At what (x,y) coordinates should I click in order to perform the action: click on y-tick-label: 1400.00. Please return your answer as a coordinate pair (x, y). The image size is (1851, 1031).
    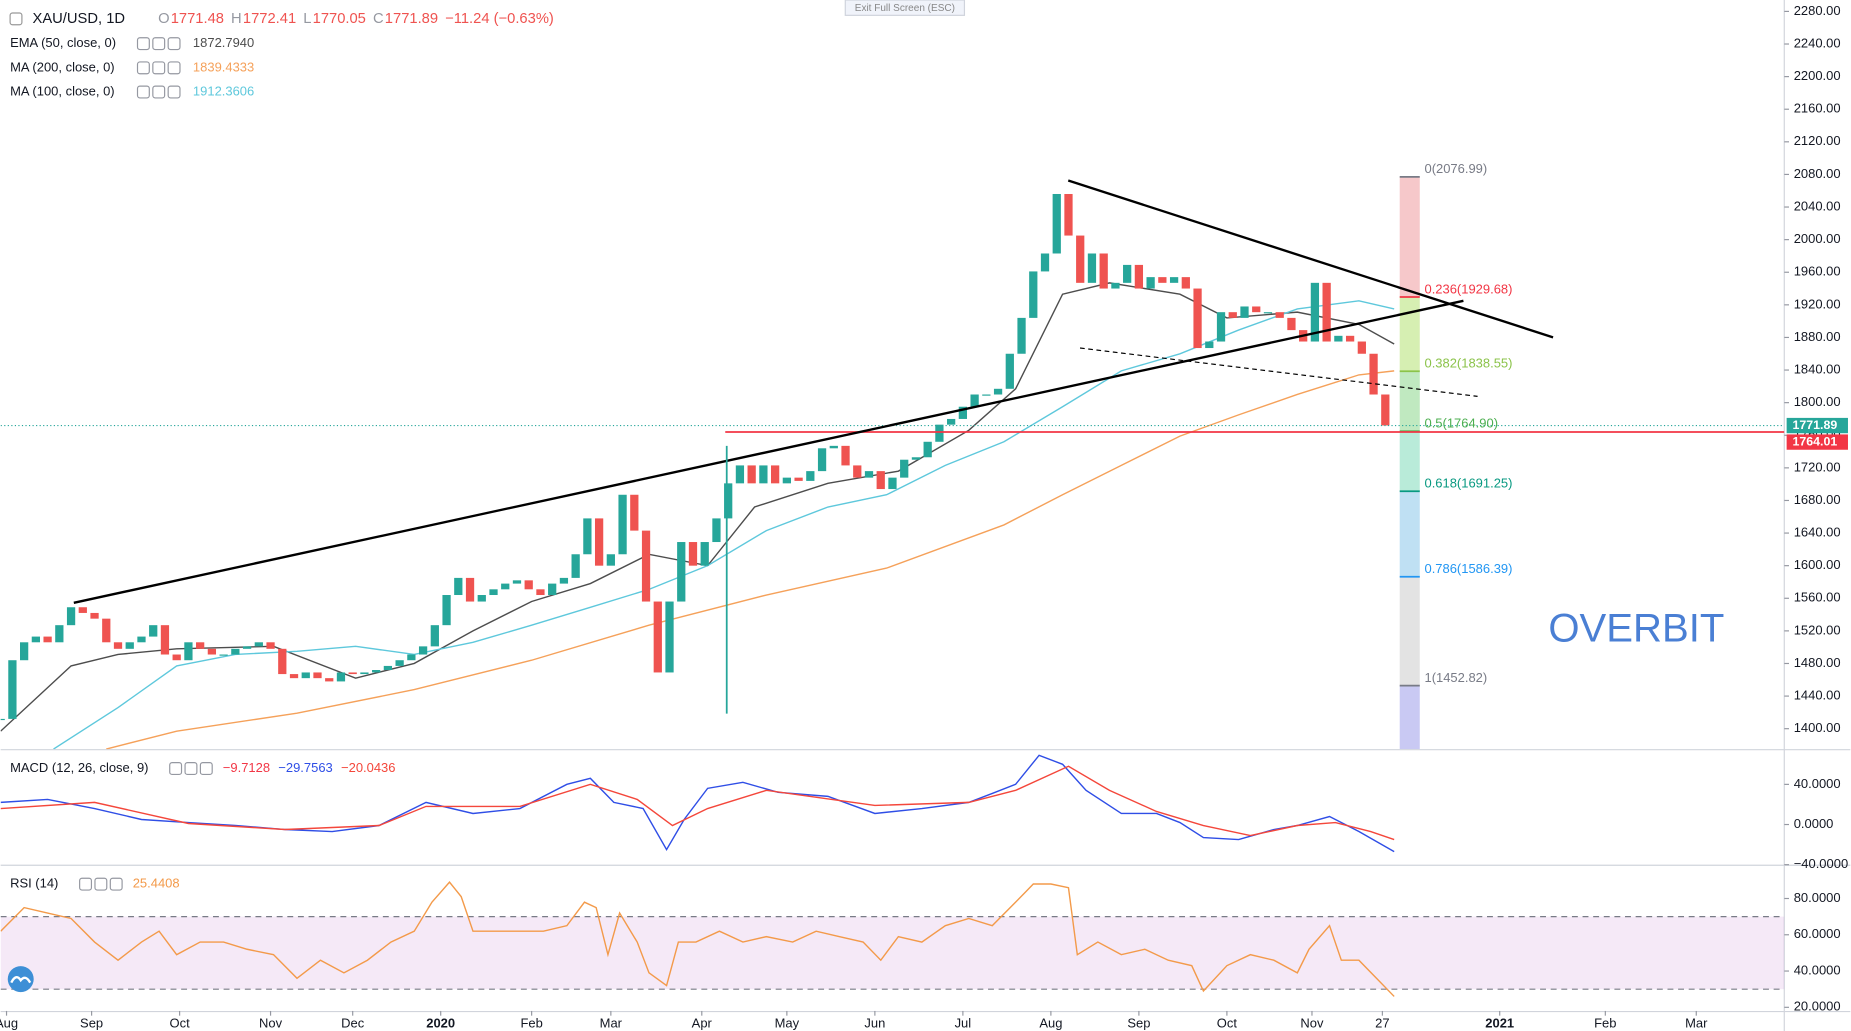
    Looking at the image, I should click on (1817, 727).